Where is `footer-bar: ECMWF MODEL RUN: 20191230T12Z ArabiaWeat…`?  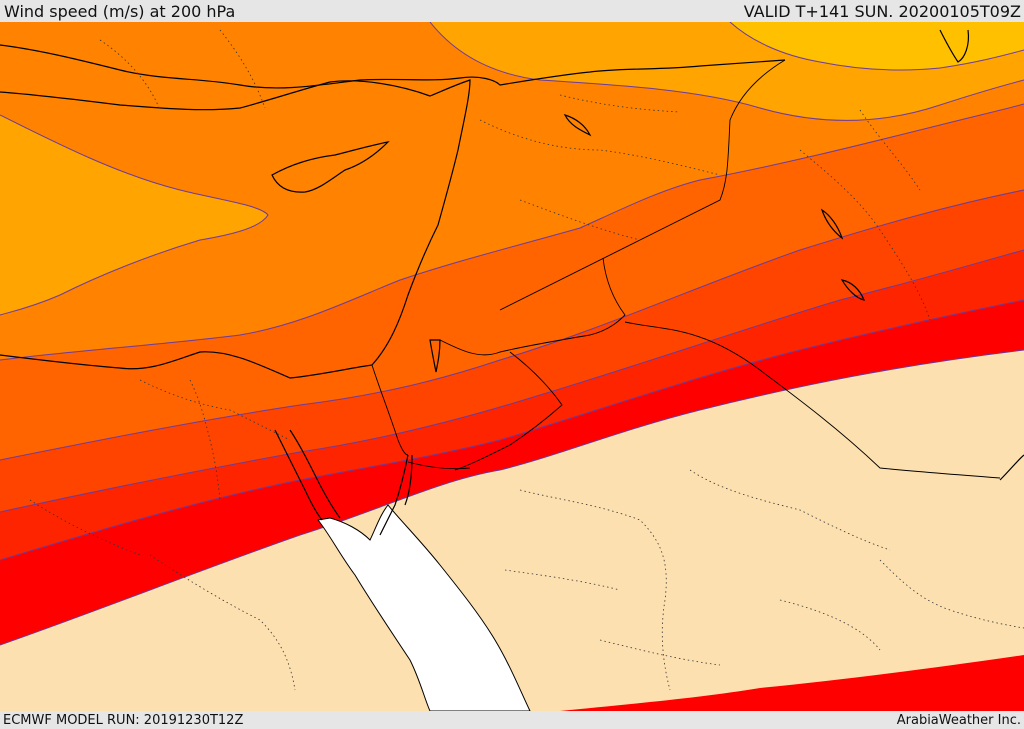
footer-bar: ECMWF MODEL RUN: 20191230T12Z ArabiaWeat… is located at coordinates (512, 720).